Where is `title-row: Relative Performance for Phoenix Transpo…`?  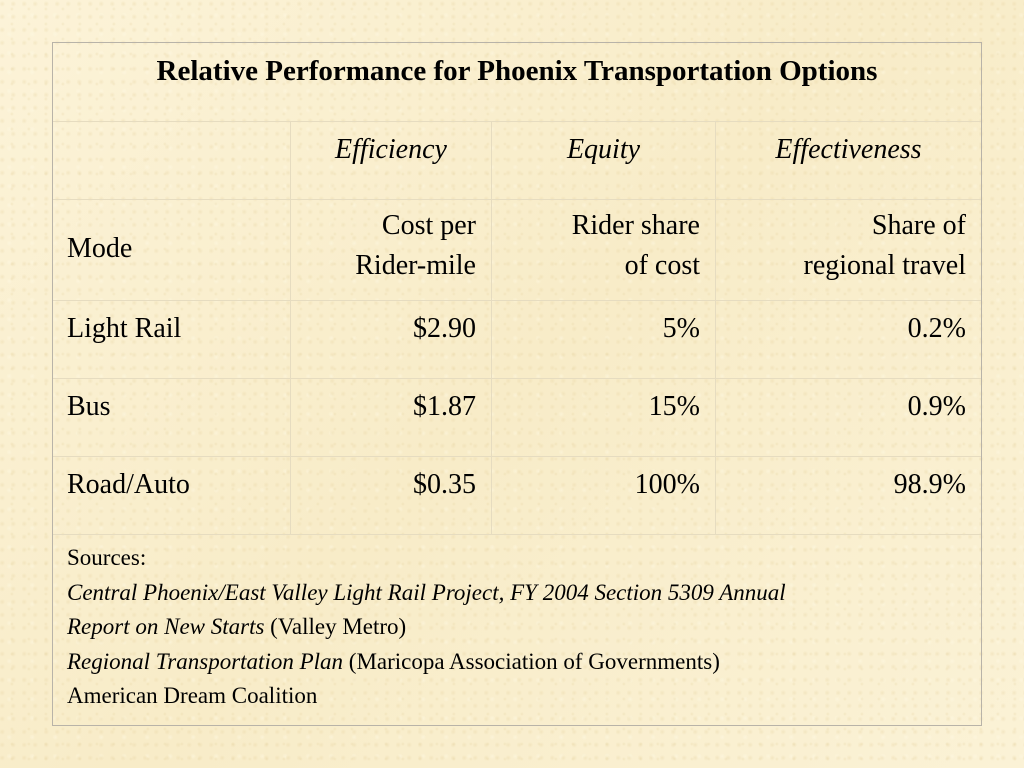 title-row: Relative Performance for Phoenix Transpo… is located at coordinates (517, 82).